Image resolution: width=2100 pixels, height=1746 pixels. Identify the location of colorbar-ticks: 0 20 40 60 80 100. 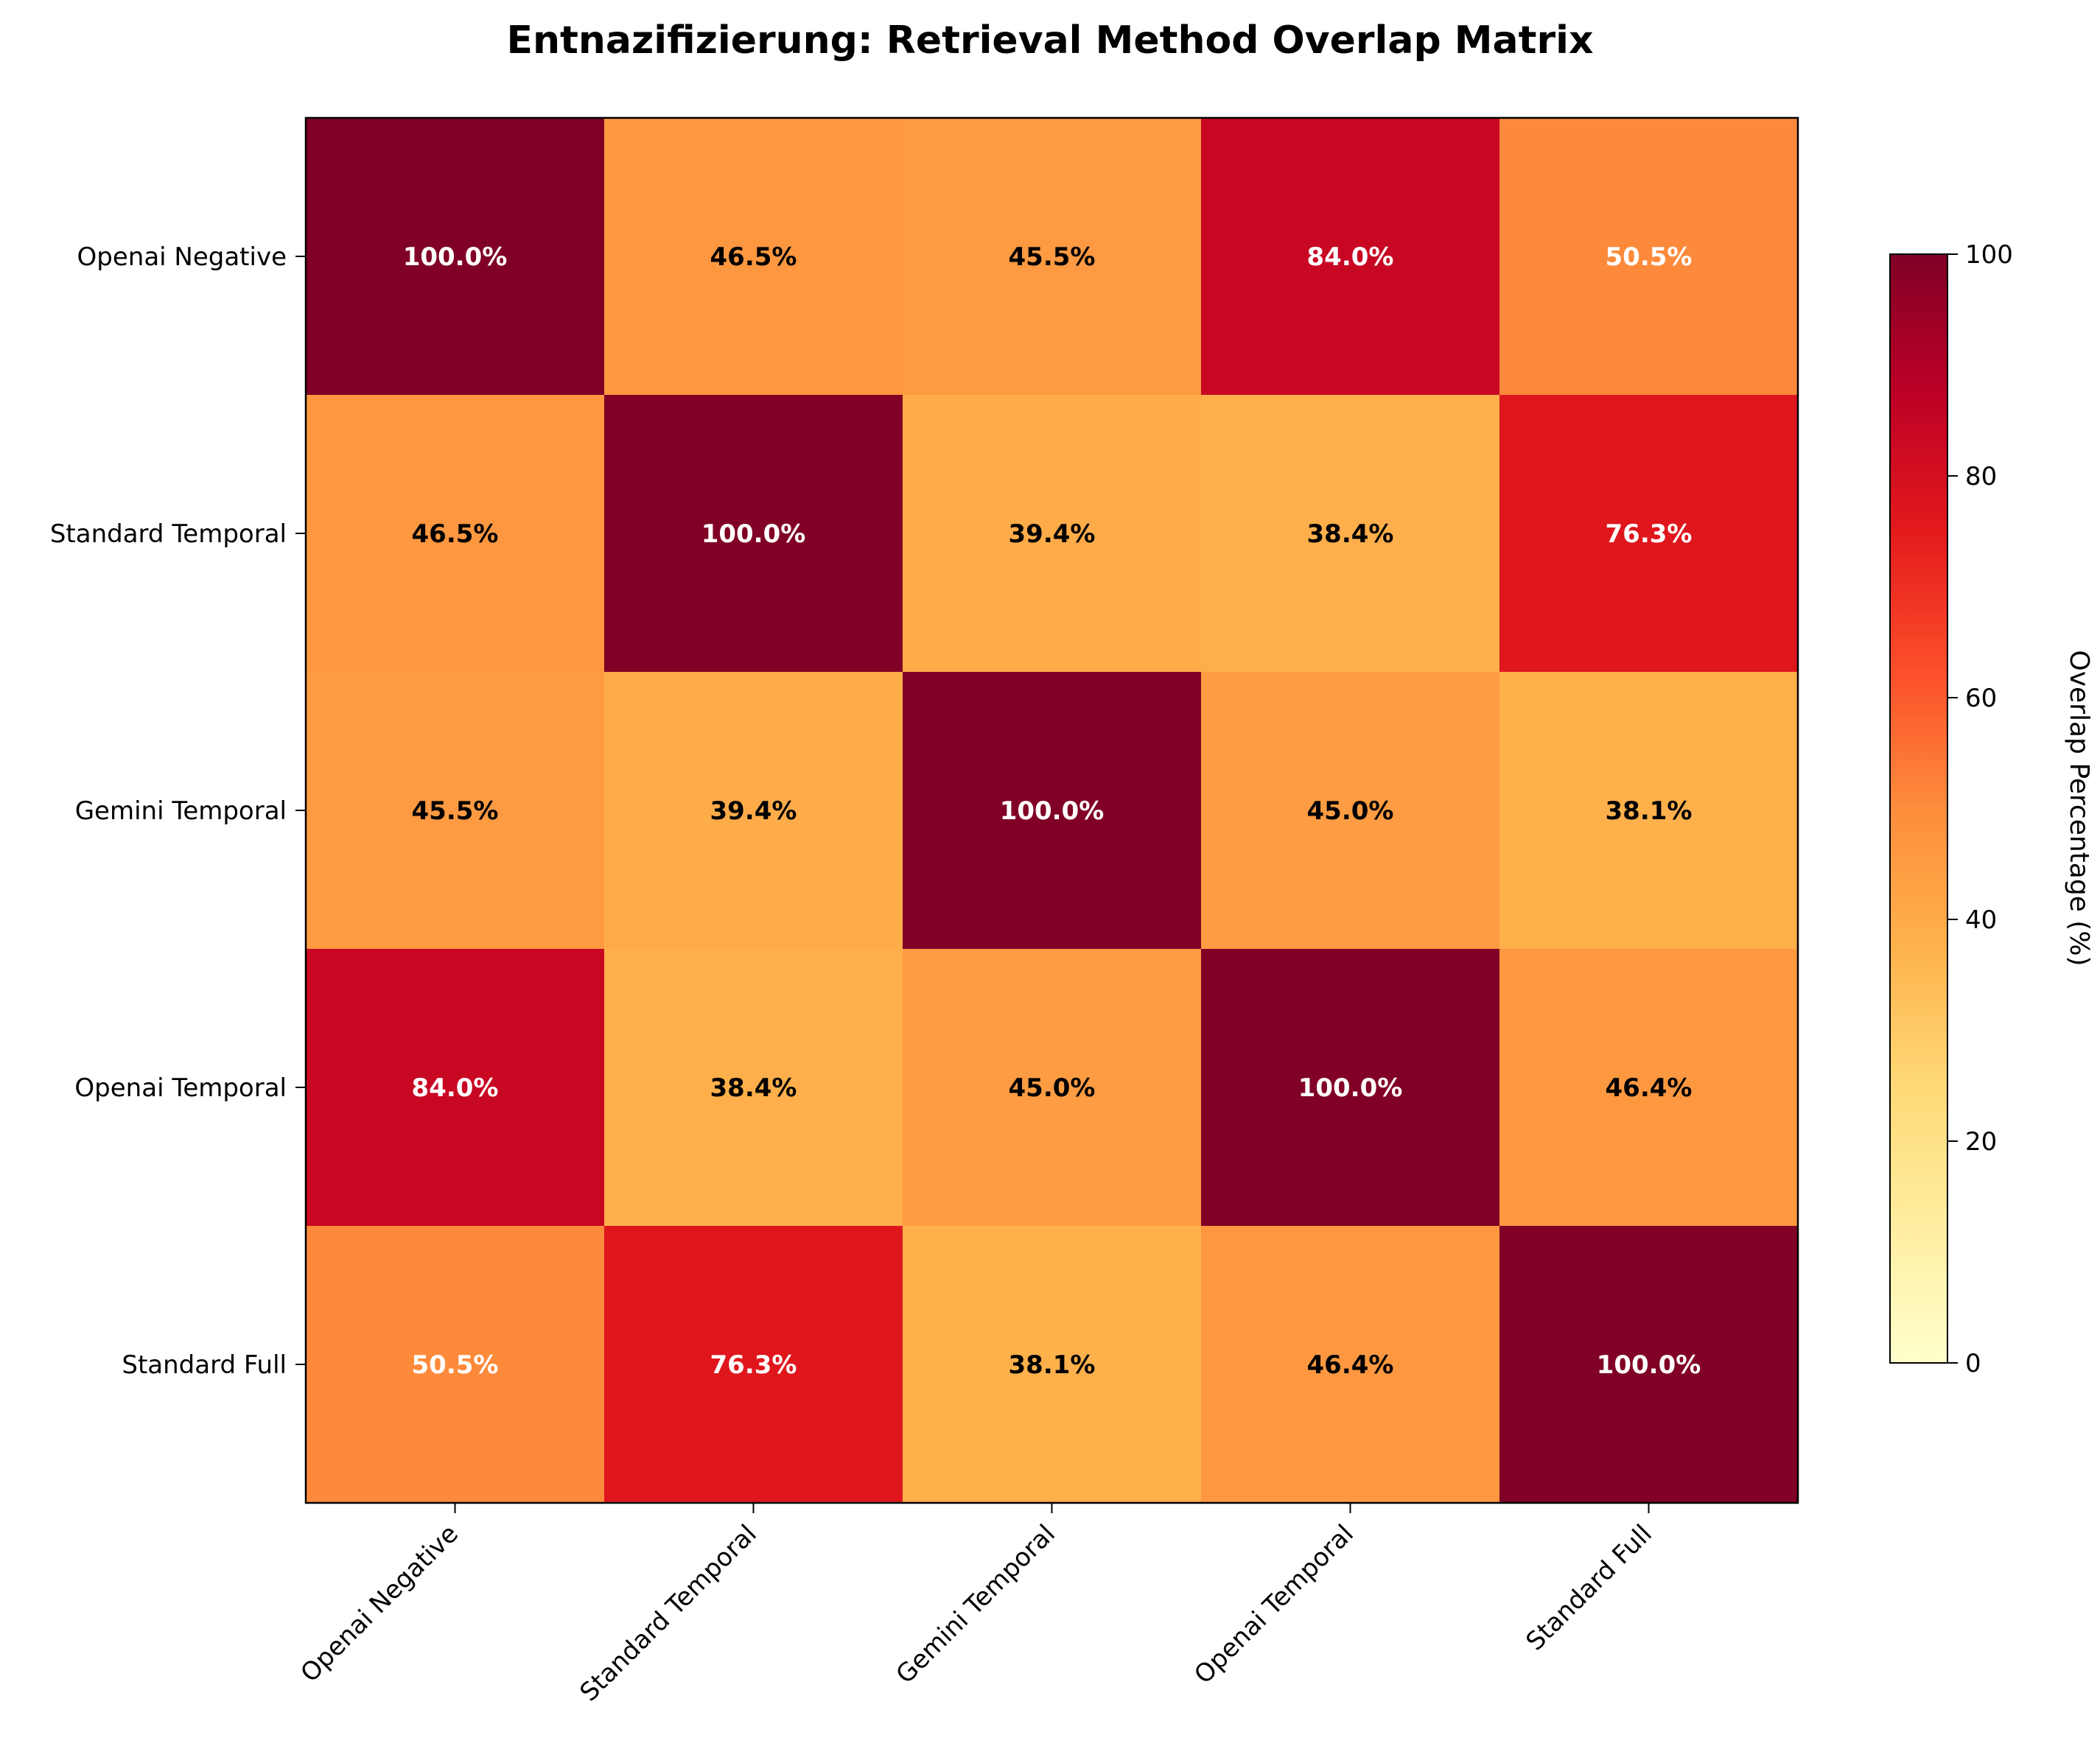
(1980, 809).